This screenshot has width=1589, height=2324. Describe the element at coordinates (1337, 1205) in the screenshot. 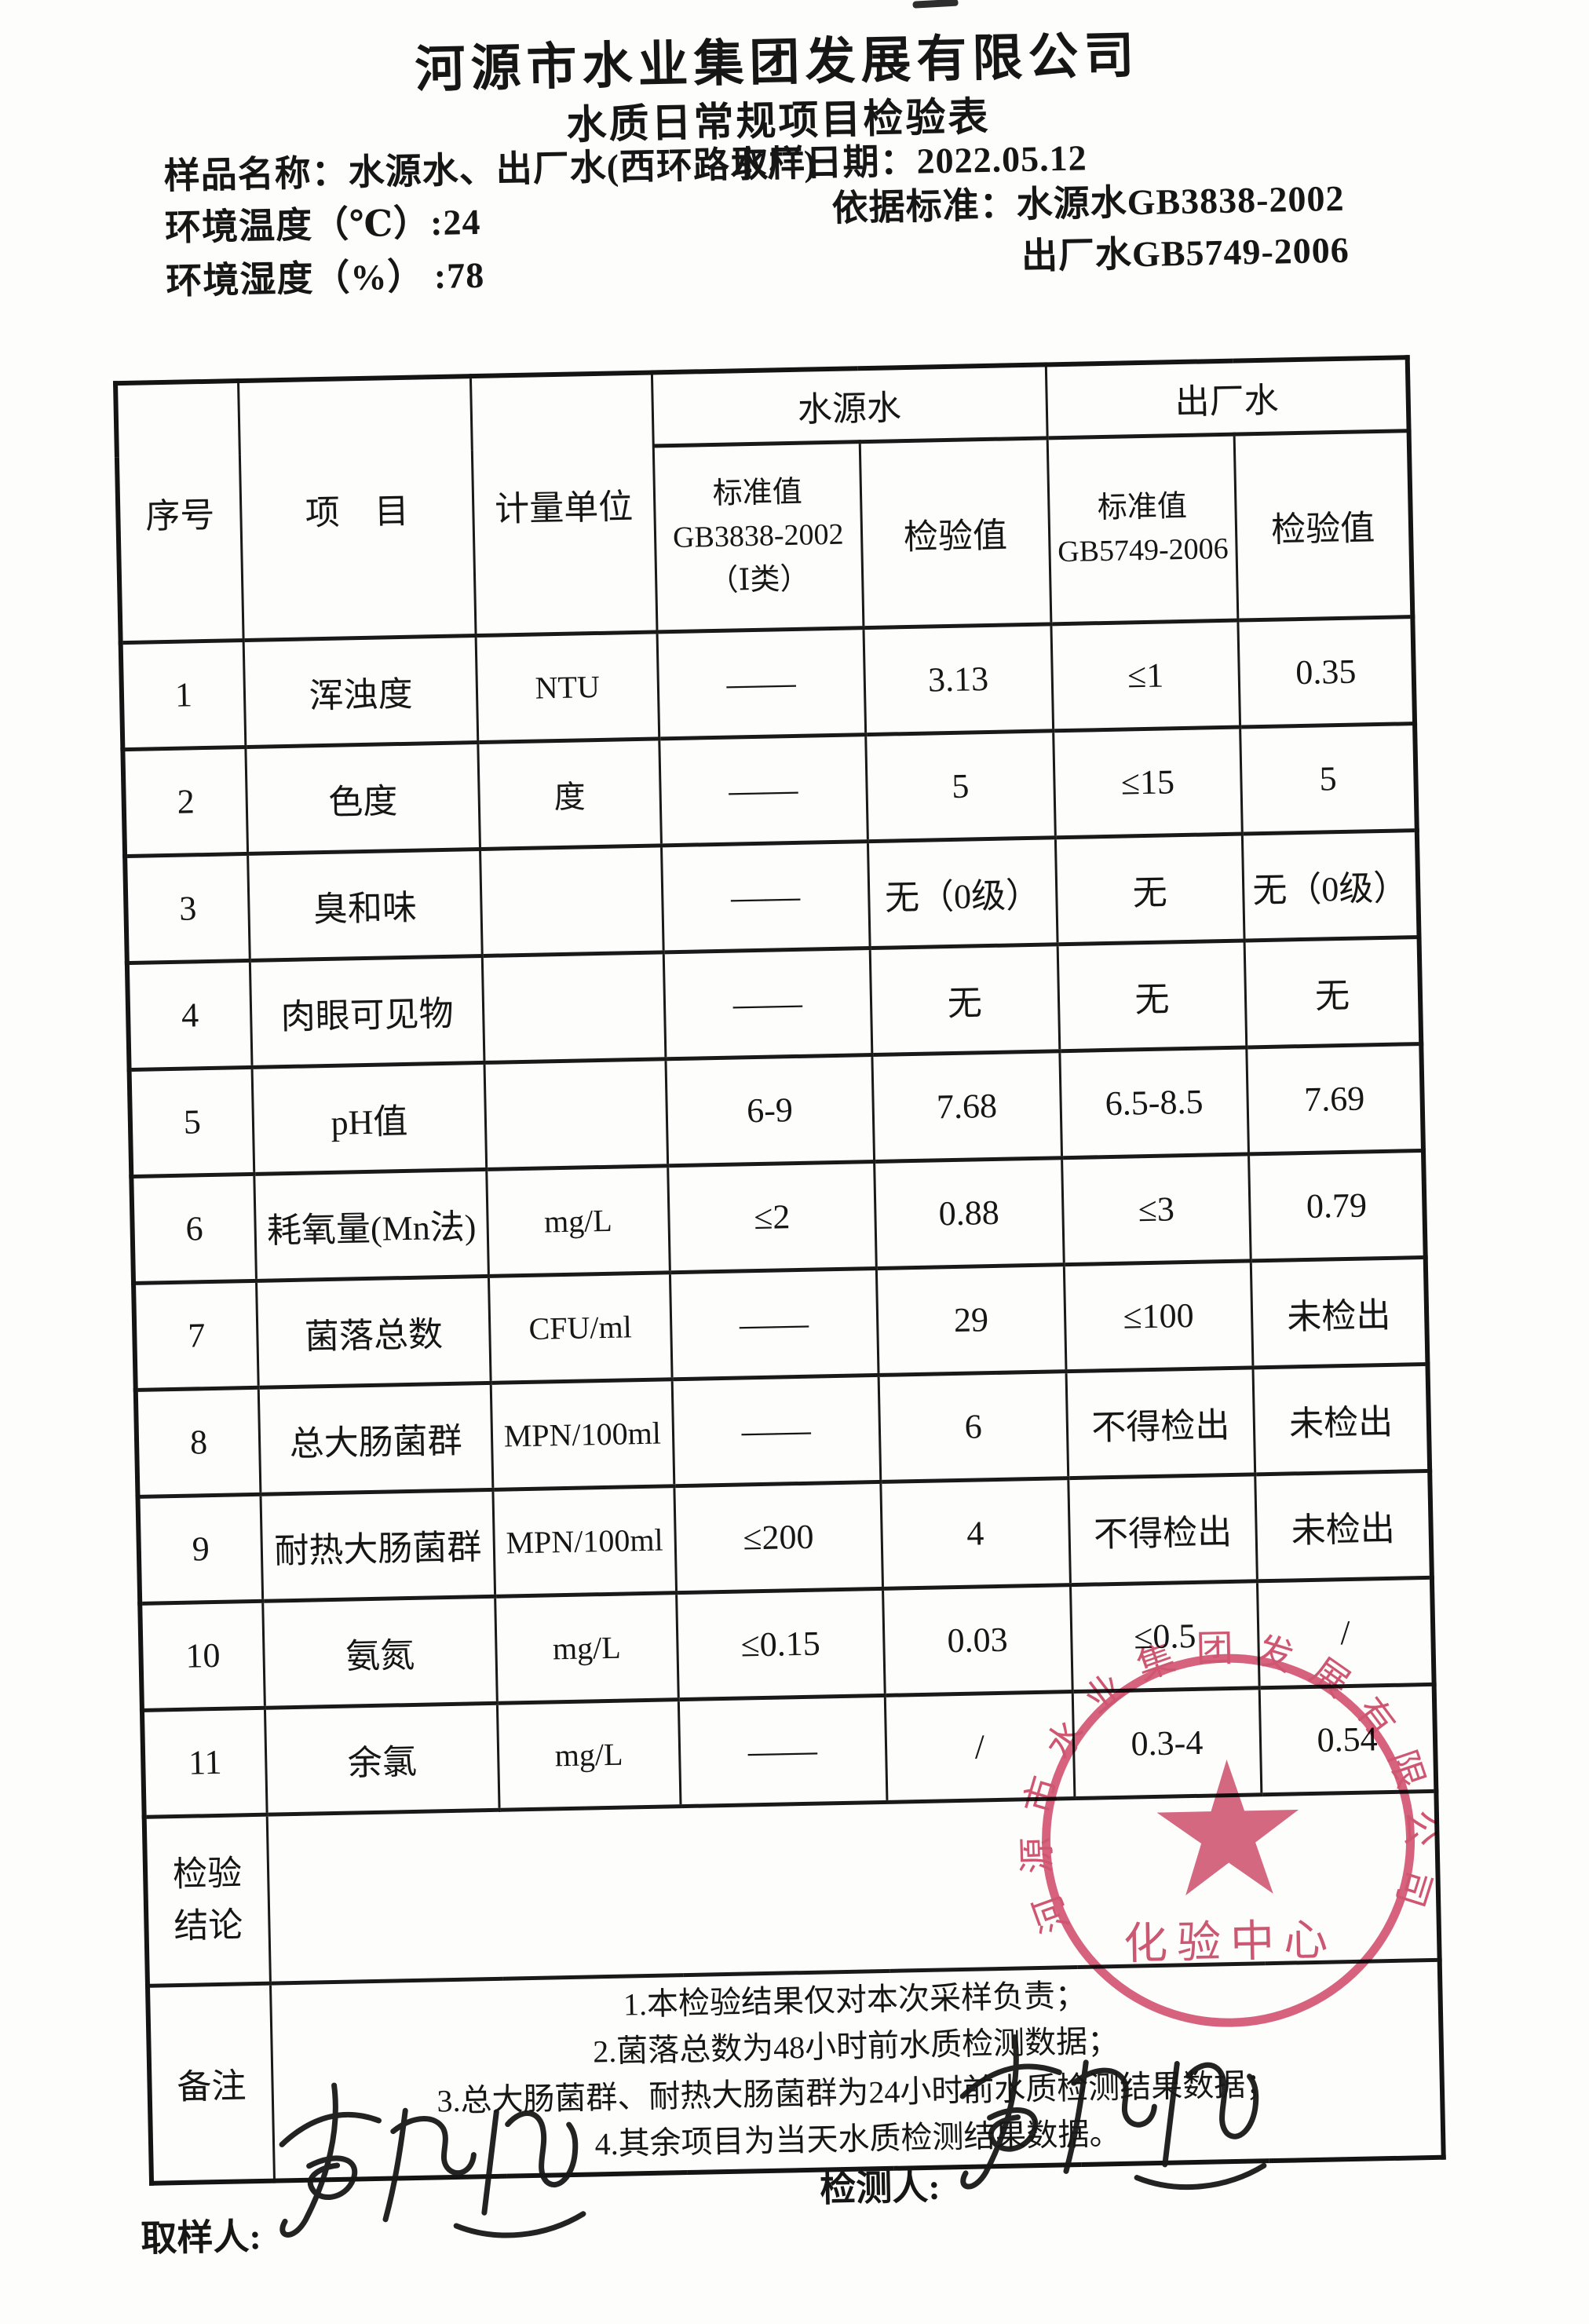

I see `cell-outlet-value: 0.79` at that location.